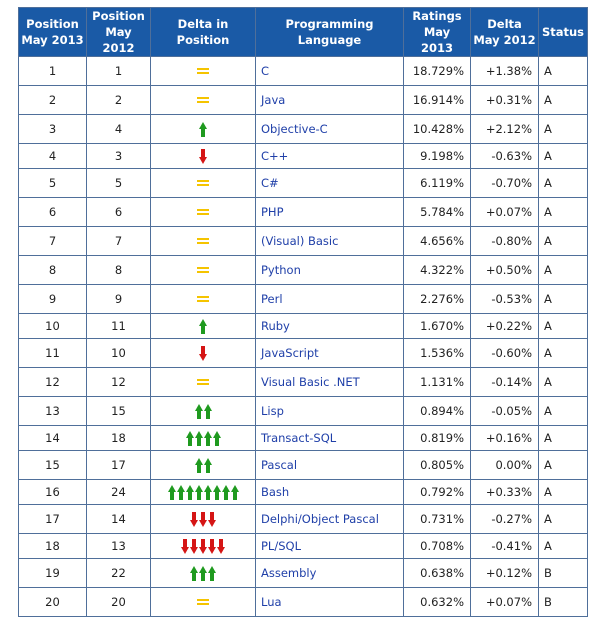  Describe the element at coordinates (118, 602) in the screenshot. I see `position-2012-cell: 20` at that location.